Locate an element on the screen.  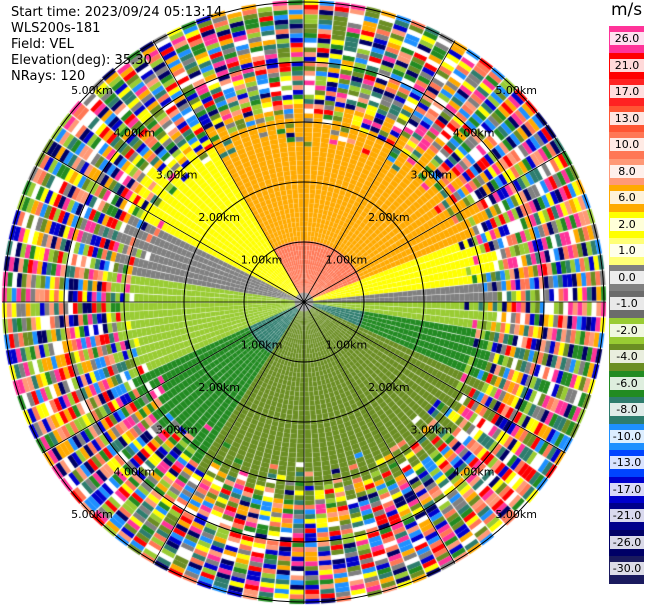
colorbar-label: 13.0 is located at coordinates (627, 118).